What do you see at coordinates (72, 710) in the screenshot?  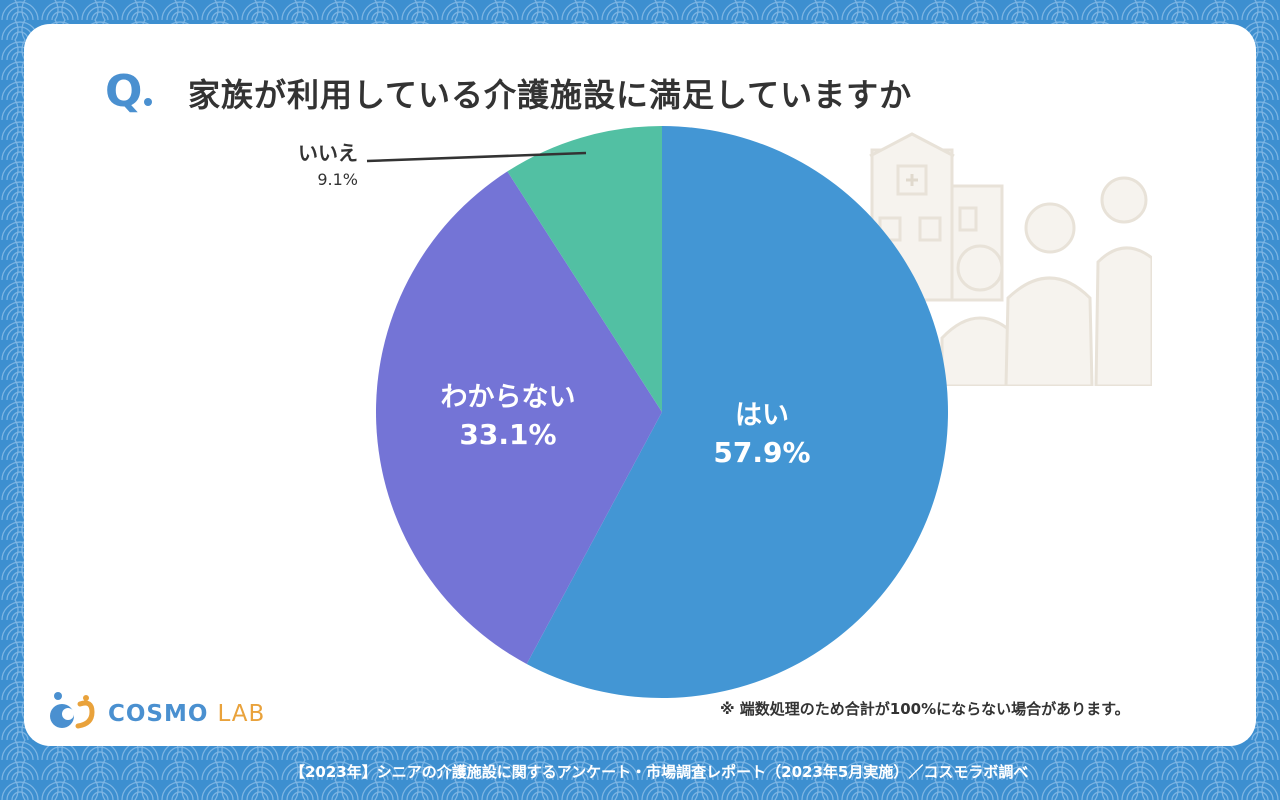 I see `cosmo-lab-logo-icon` at bounding box center [72, 710].